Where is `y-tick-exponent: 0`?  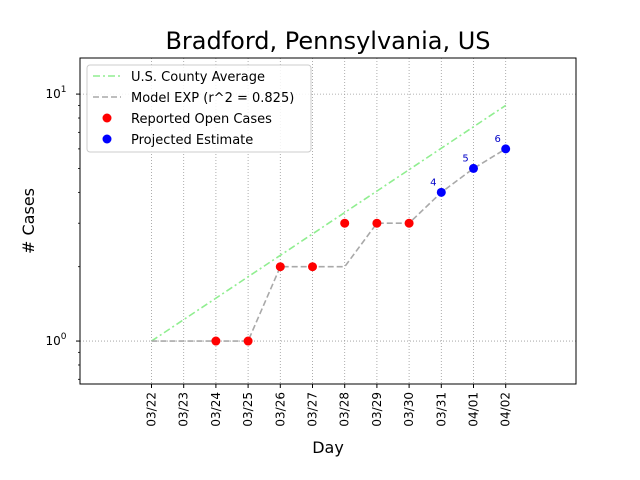 y-tick-exponent: 0 is located at coordinates (64, 337).